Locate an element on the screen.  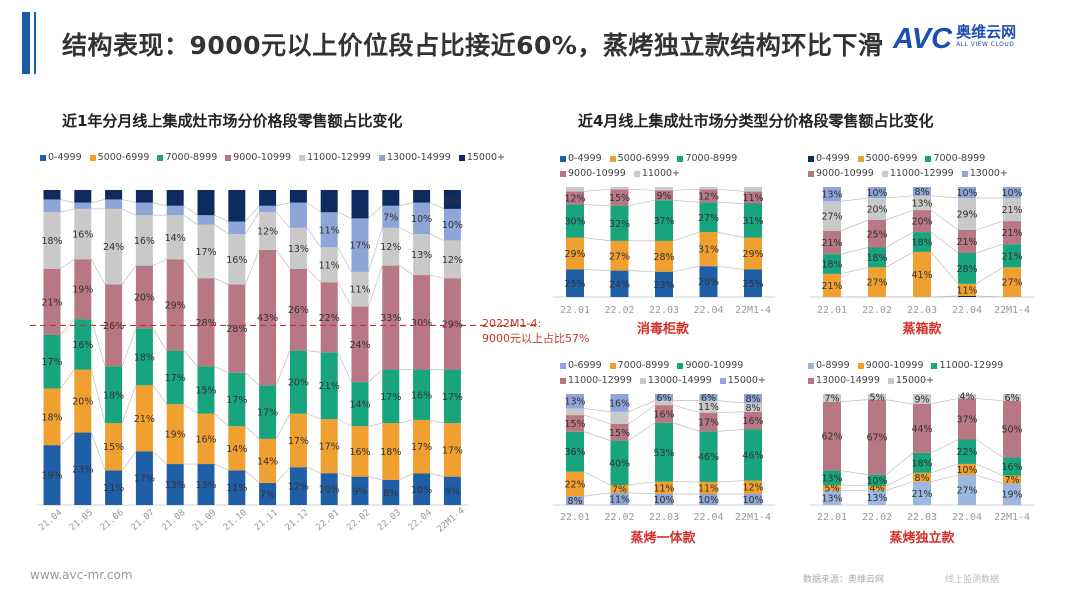
left-chart-title: 近1年分月线上集成灶市场分价格段零售额占比变化 is located at coordinates (232, 121).